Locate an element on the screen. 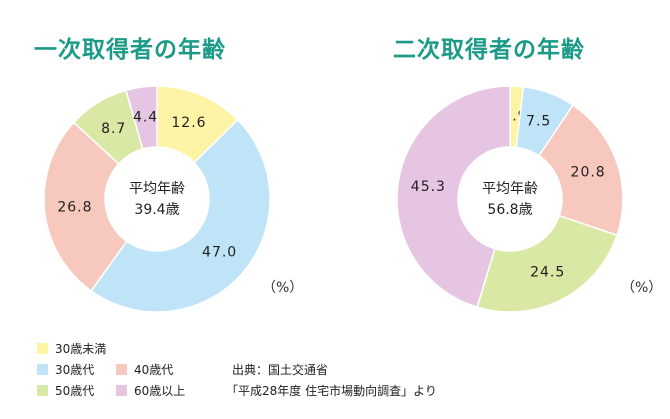 Image resolution: width=670 pixels, height=419 pixels. second-buyers-slice-60-plus is located at coordinates (453, 197).